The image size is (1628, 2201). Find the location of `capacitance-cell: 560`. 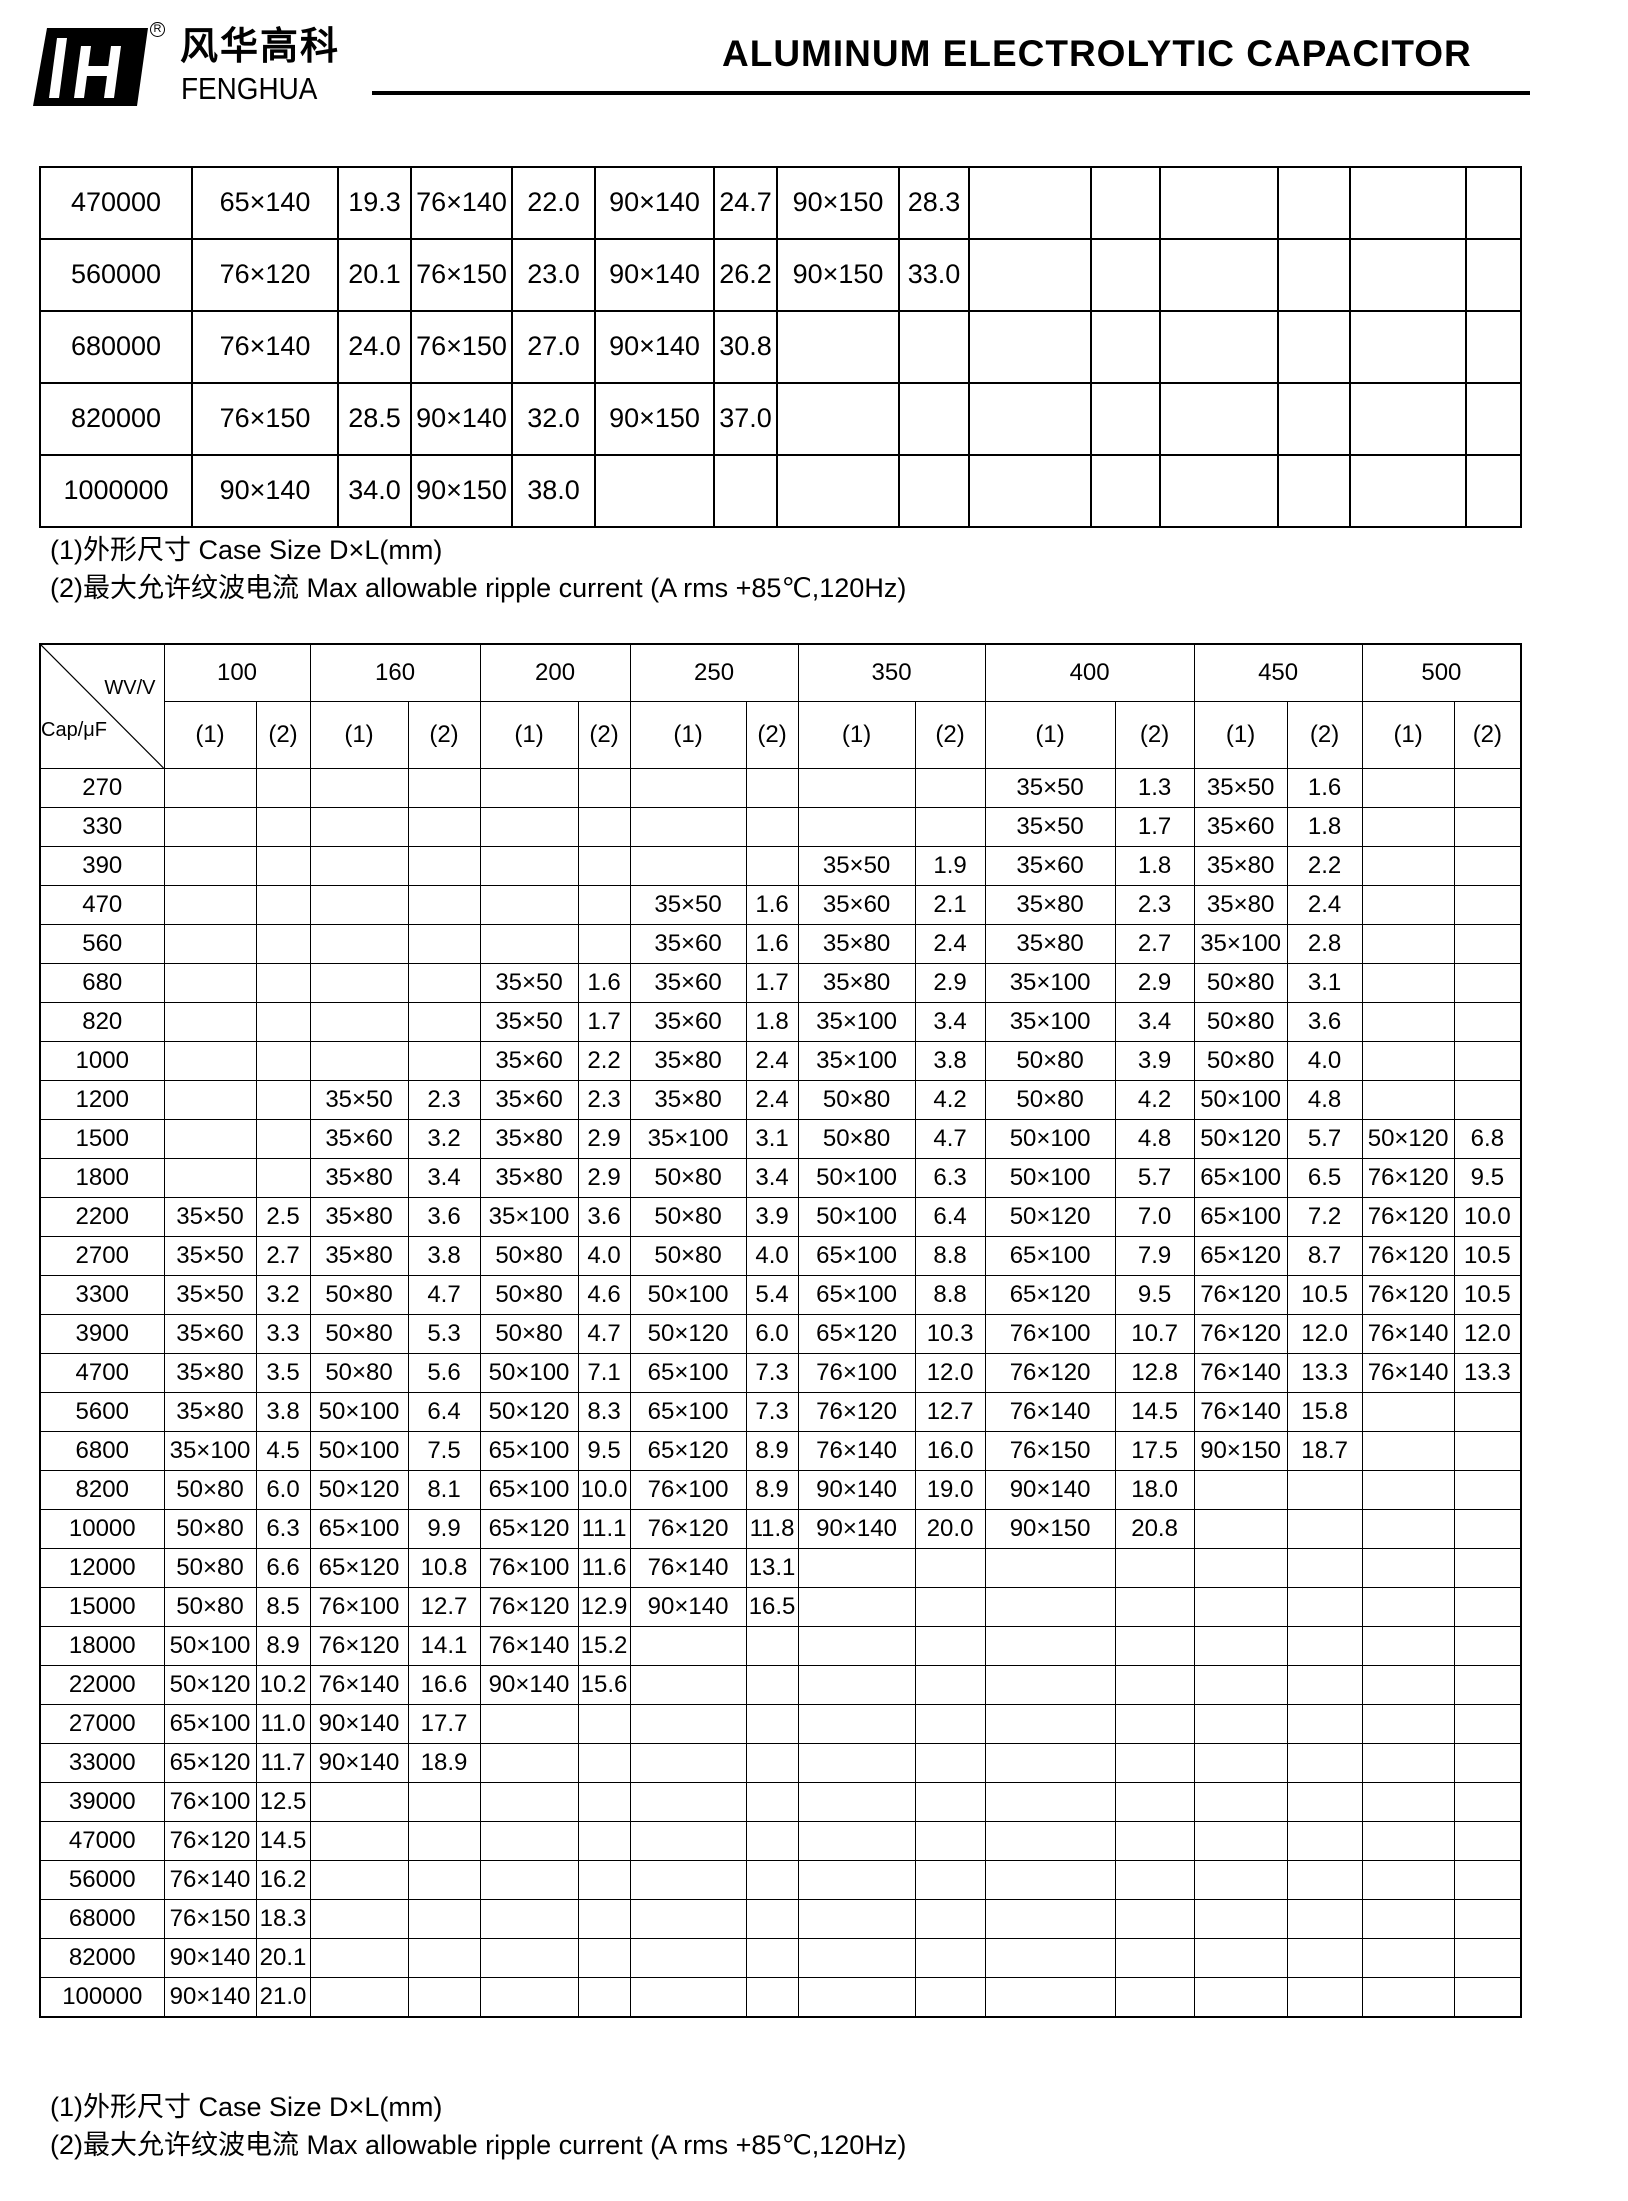

capacitance-cell: 560 is located at coordinates (102, 944).